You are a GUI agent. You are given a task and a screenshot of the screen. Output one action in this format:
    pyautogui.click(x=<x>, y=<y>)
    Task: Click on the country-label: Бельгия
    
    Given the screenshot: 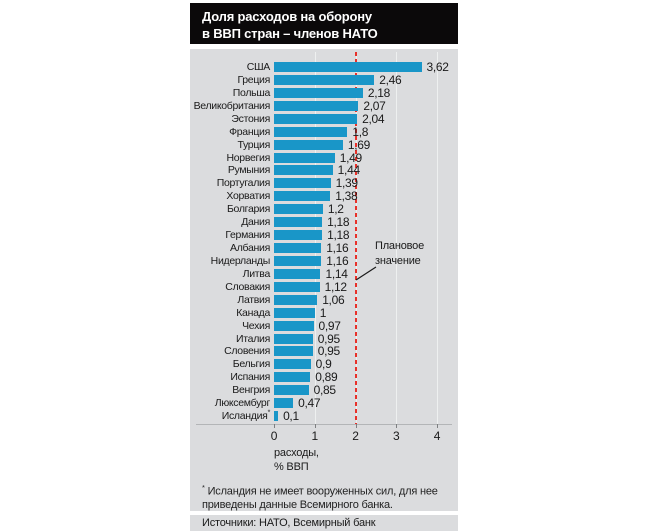 What is the action you would take?
    pyautogui.click(x=251, y=364)
    